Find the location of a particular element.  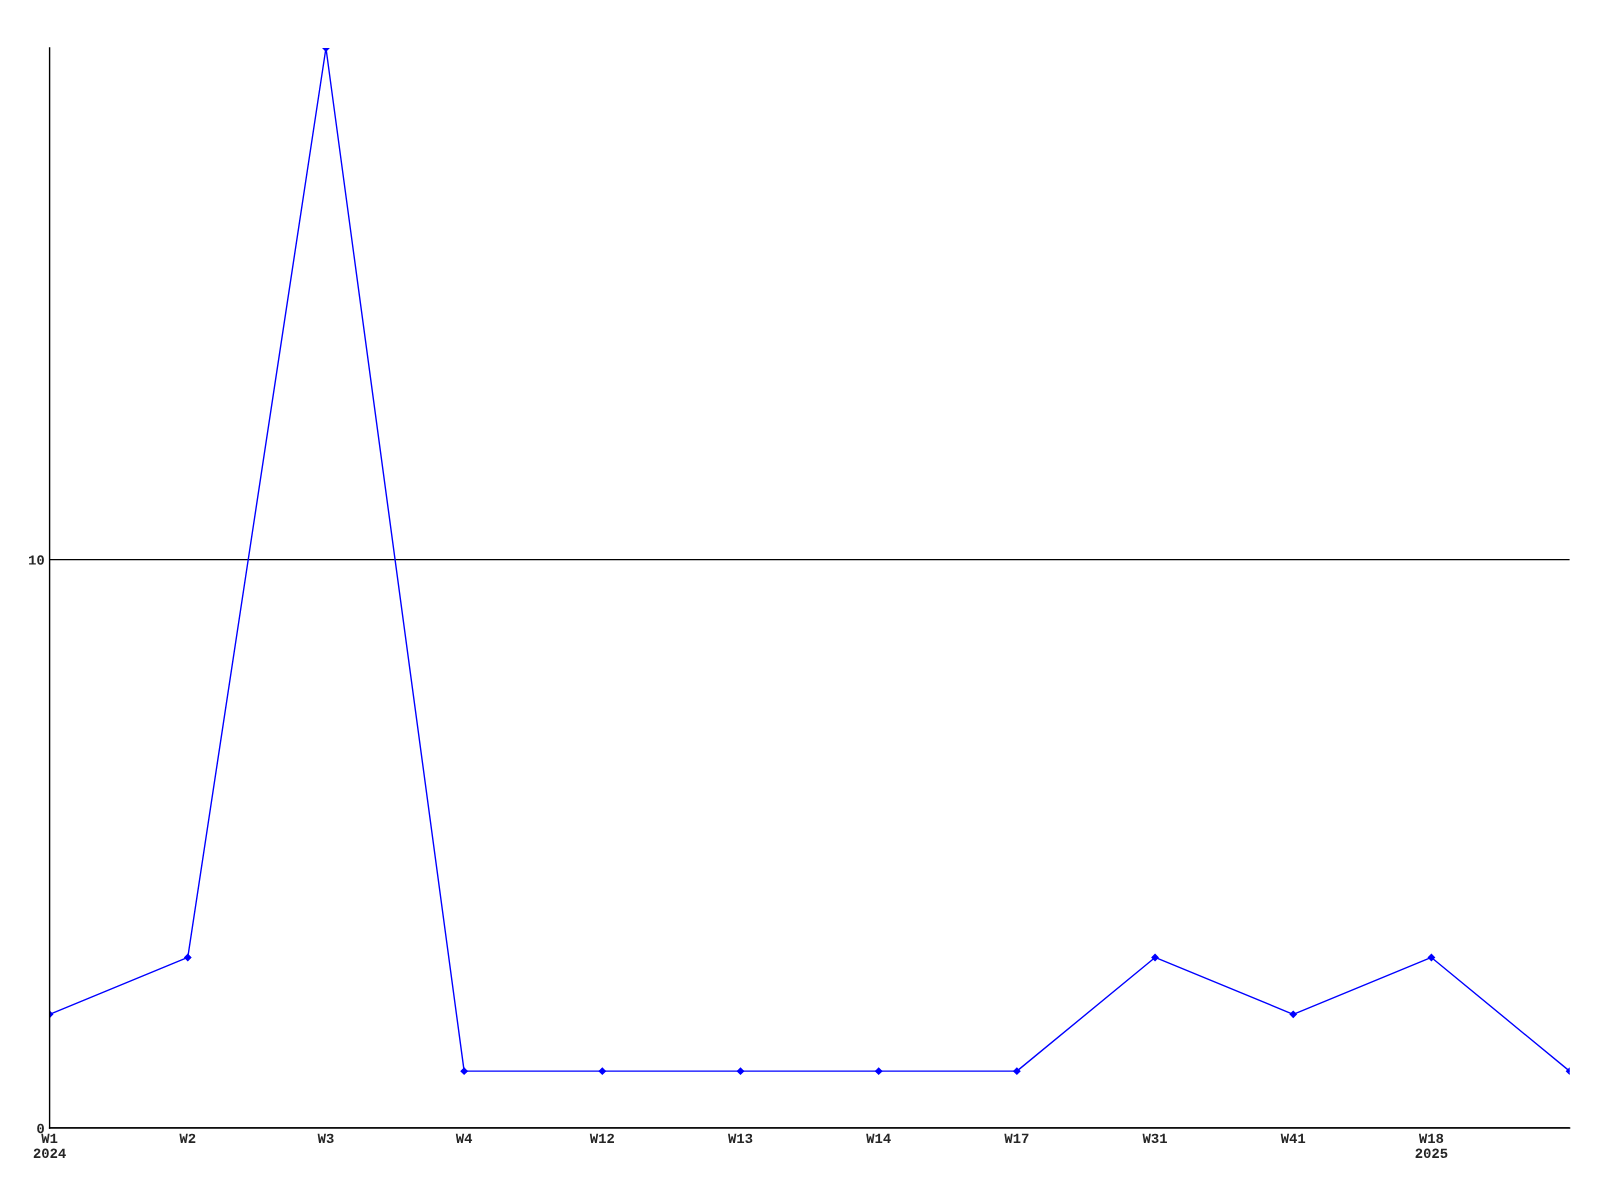

x-tick-label: W4 is located at coordinates (464, 1138).